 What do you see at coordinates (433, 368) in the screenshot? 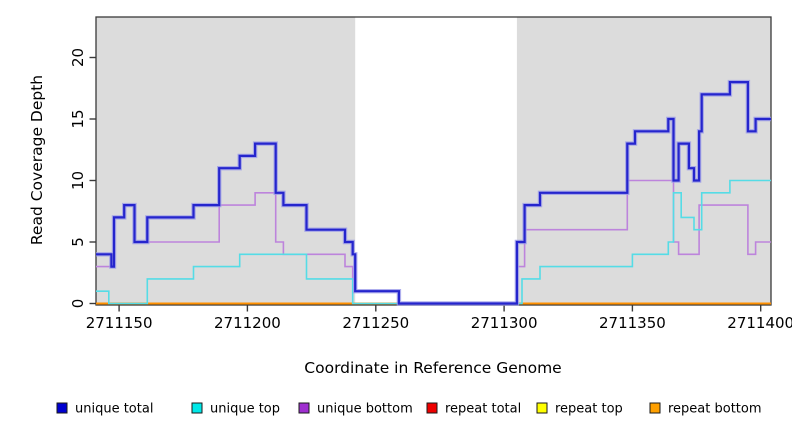
I see `x-axis-title: Coordinate in Reference Genome` at bounding box center [433, 368].